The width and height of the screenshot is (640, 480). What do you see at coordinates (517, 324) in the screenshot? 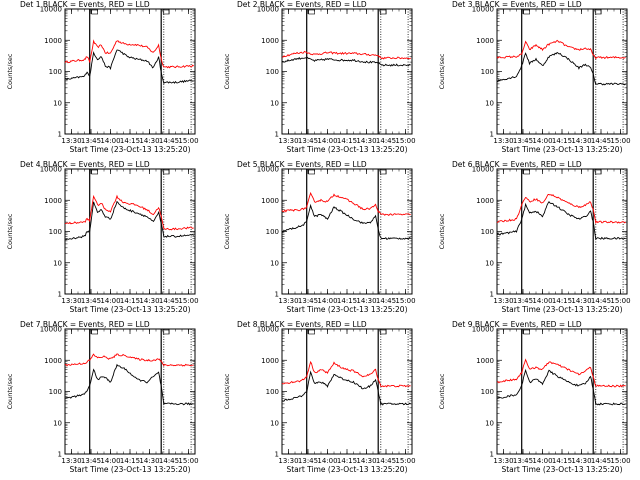
I see `chart-title: Det 9 BLACK = Events, RED = LLD` at bounding box center [517, 324].